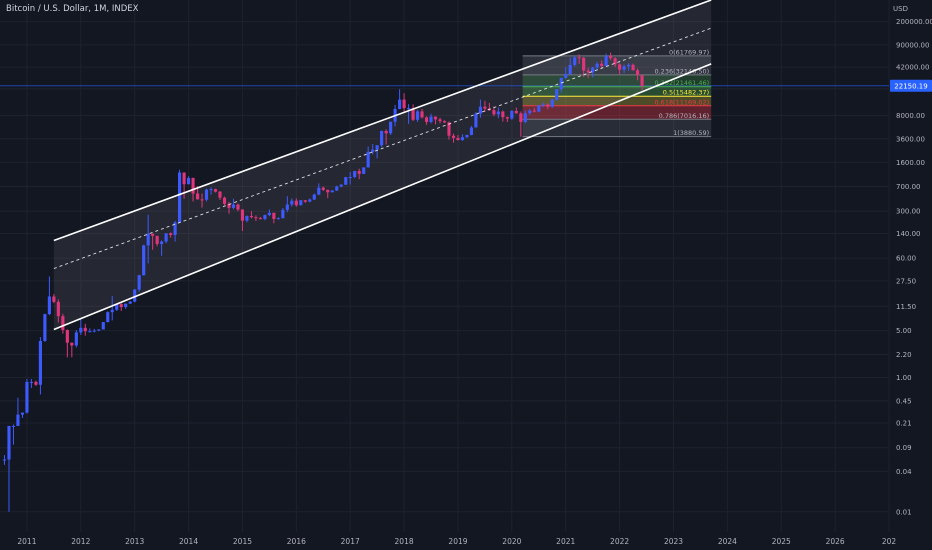  Describe the element at coordinates (910, 139) in the screenshot. I see `price-tick-label: 3600.00` at that location.